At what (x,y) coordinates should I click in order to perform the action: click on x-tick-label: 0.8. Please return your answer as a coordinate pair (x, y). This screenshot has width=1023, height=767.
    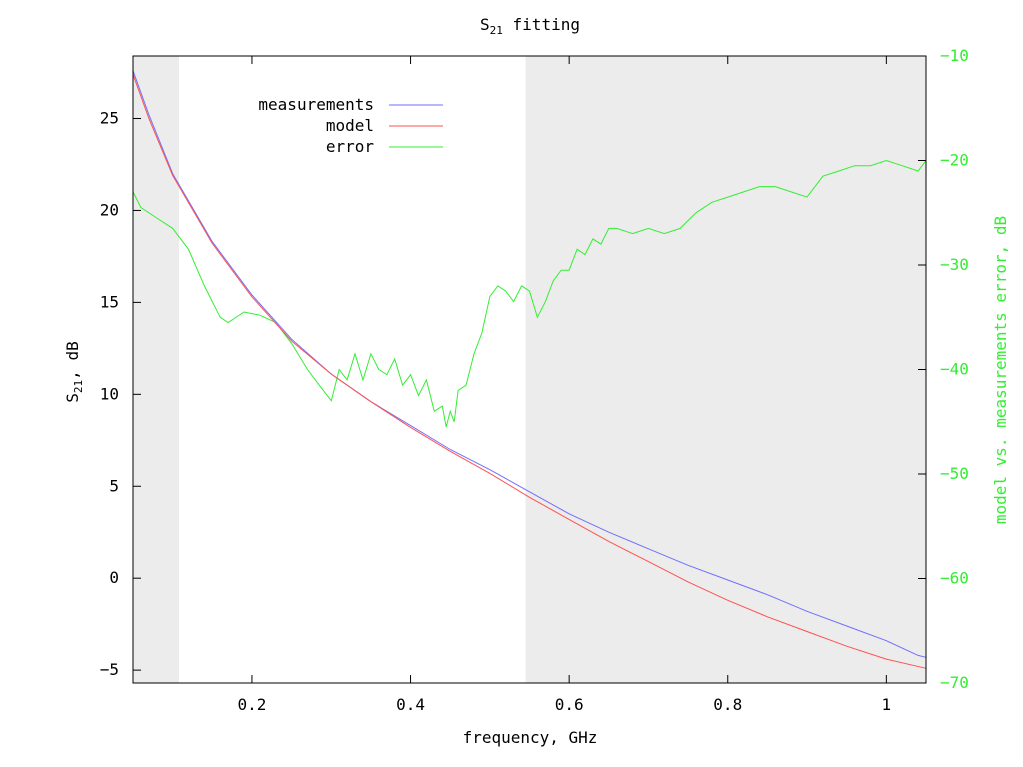
    Looking at the image, I should click on (727, 704).